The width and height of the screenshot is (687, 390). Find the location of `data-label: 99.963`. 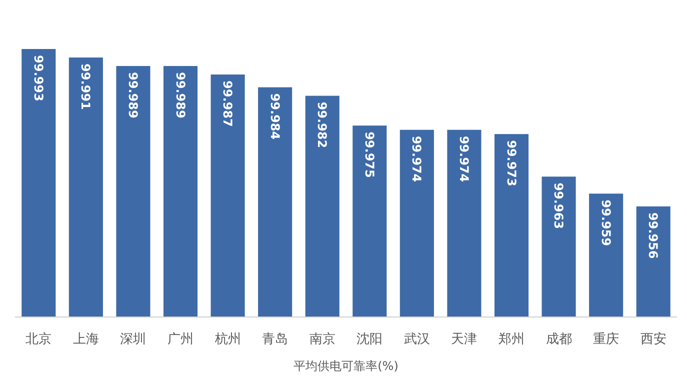

data-label: 99.963 is located at coordinates (559, 205).